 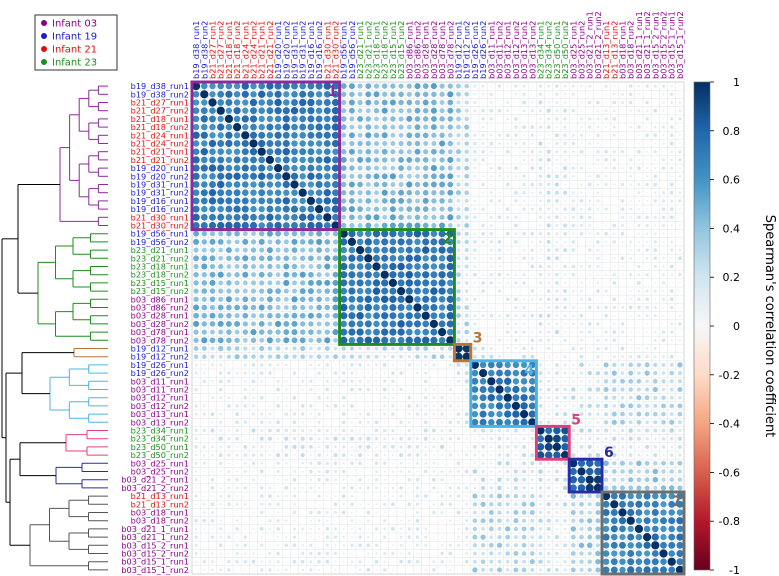 I want to click on row-label: b23_d18_run2, so click(x=160, y=275).